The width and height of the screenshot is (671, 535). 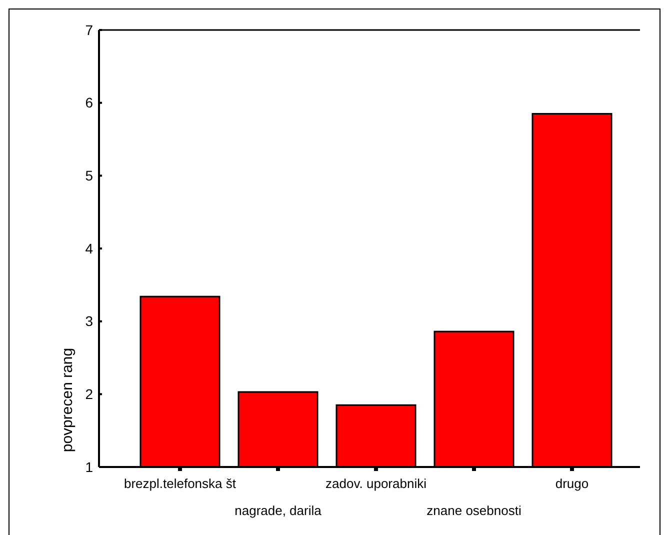 I want to click on y-tick-label: 1, so click(x=89, y=466).